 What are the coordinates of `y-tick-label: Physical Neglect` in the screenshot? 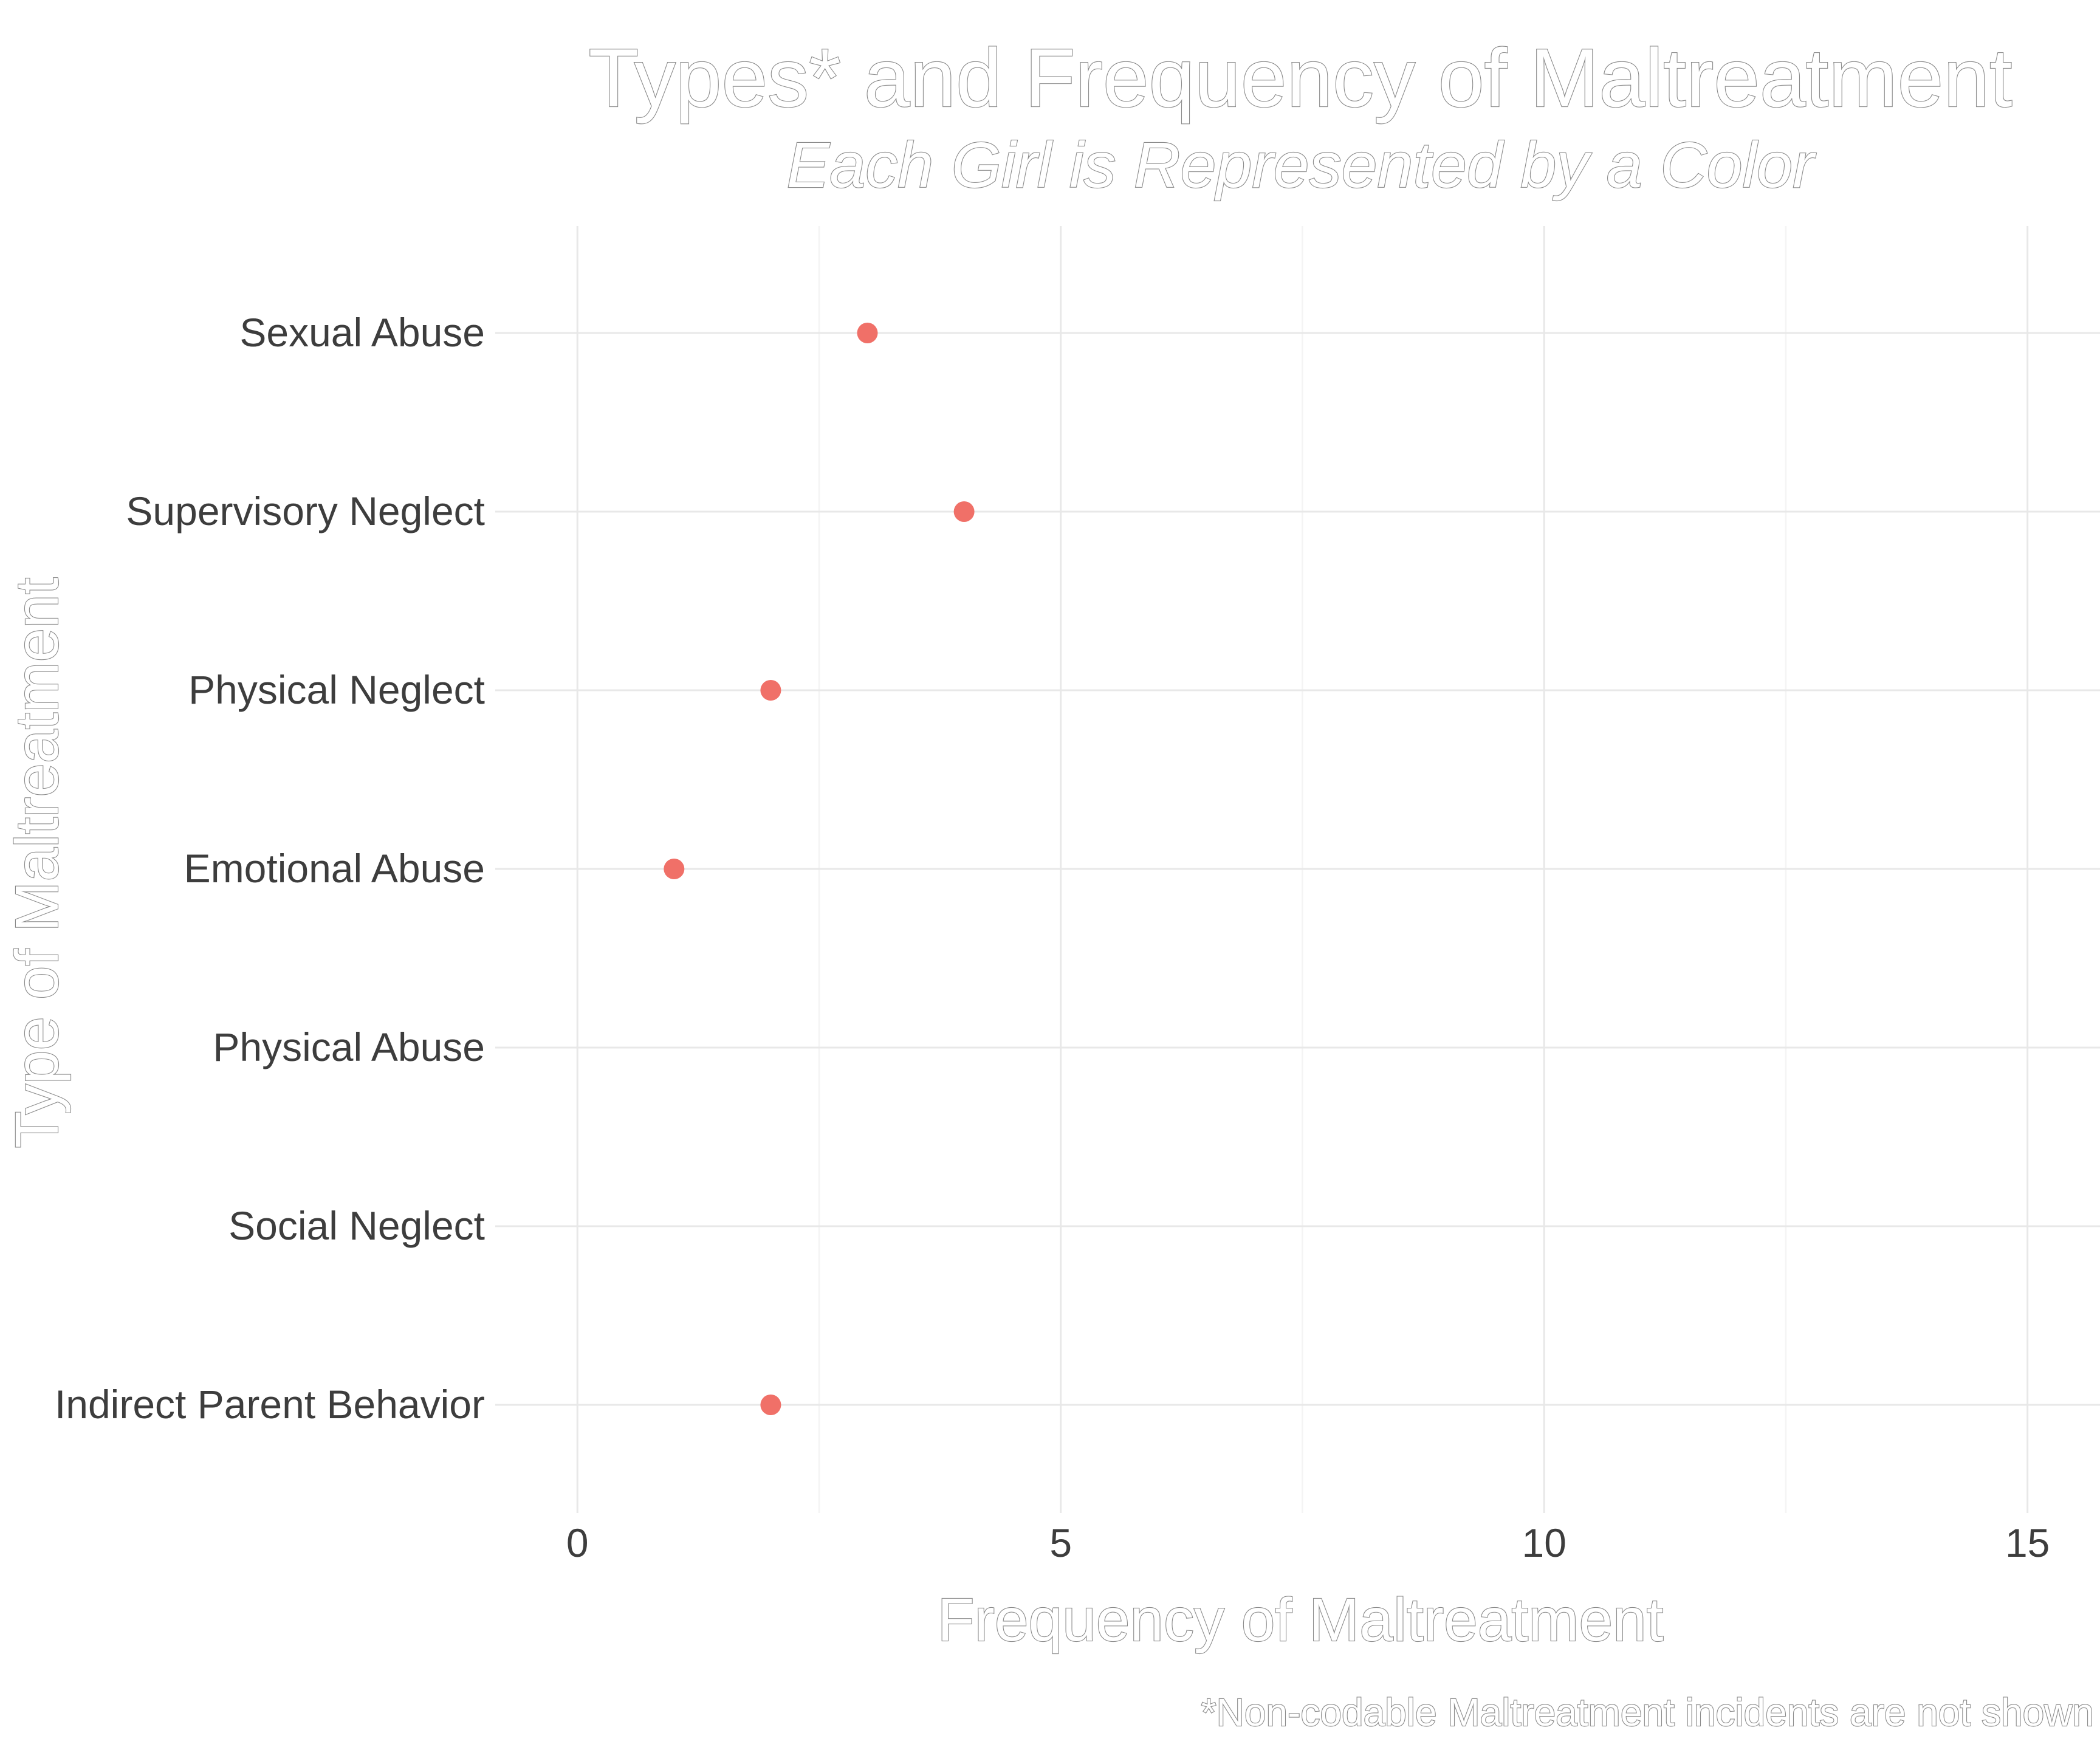 It's located at (336, 689).